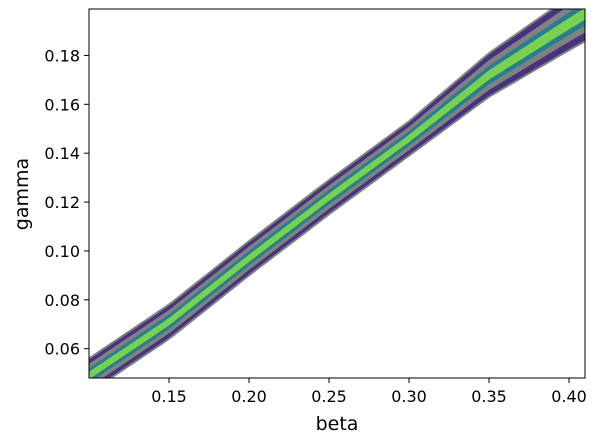  Describe the element at coordinates (62, 202) in the screenshot. I see `y-tick-label: 0.12` at that location.